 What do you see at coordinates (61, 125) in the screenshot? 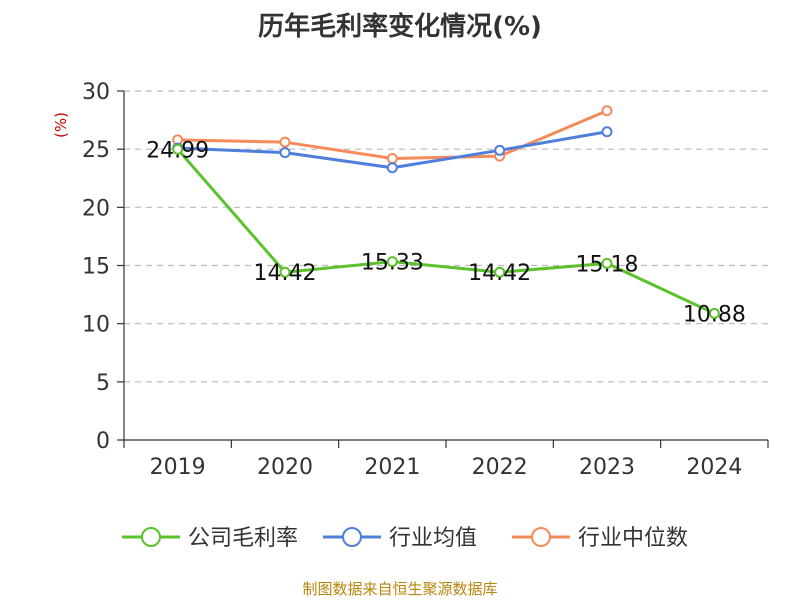
I see `y-axis-unit-label: (%)` at bounding box center [61, 125].